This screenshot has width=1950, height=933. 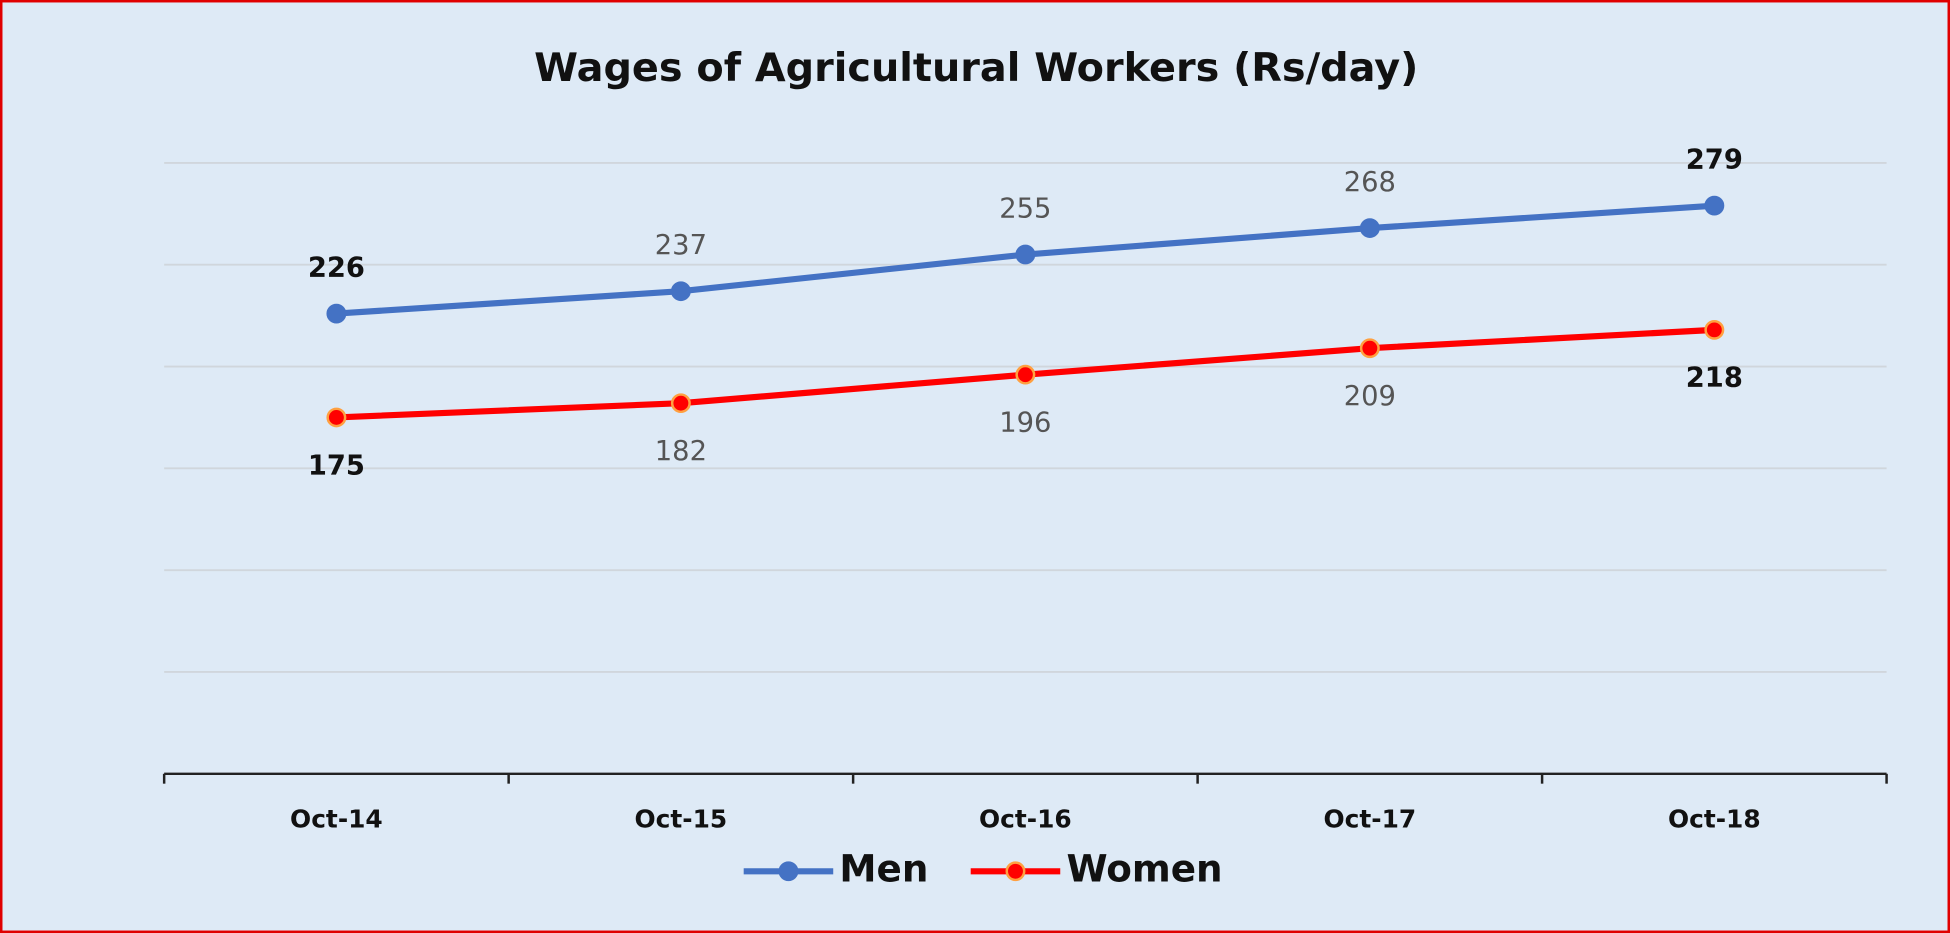 I want to click on x-tick-label: Oct-15, so click(x=681, y=819).